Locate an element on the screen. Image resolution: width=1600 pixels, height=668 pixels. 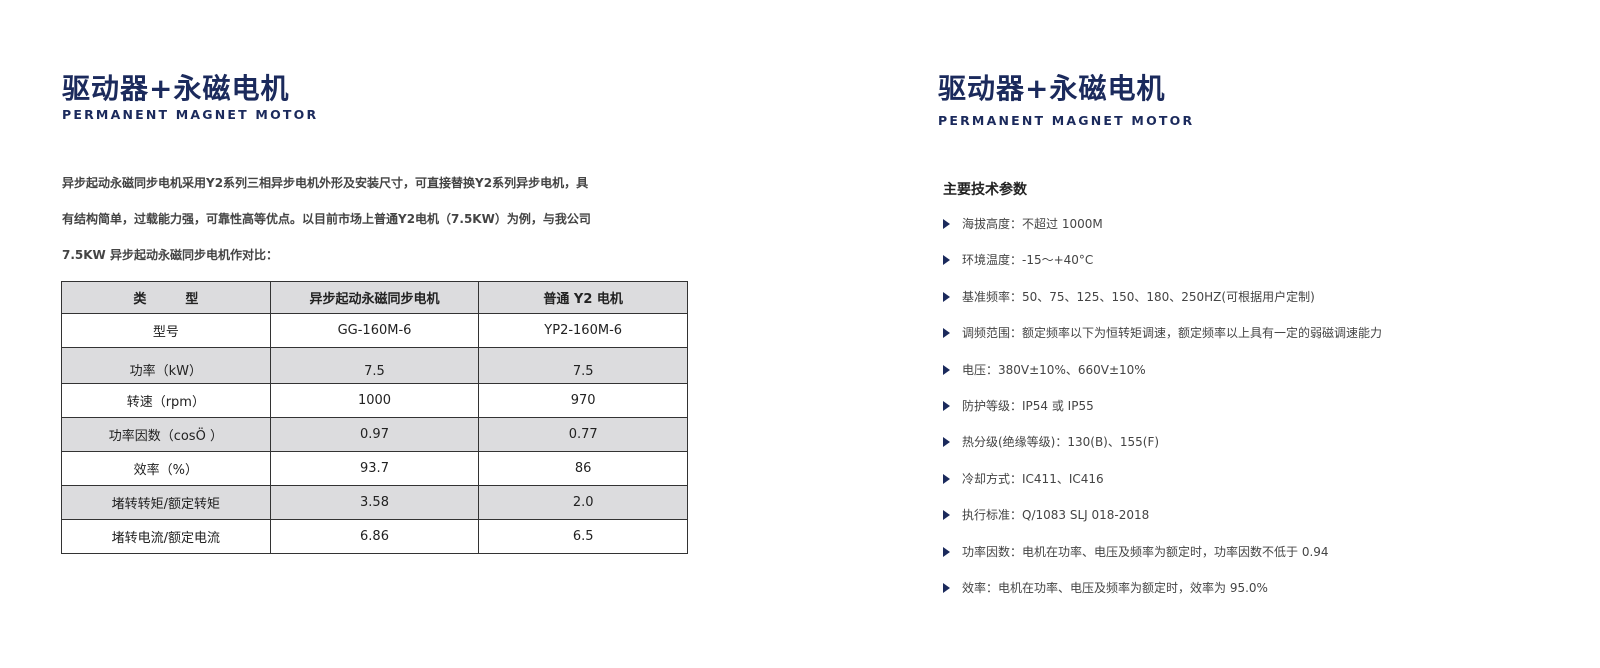
table-row: 功率因数（cosÖ ） 0.97 0.77 is located at coordinates (374, 434).